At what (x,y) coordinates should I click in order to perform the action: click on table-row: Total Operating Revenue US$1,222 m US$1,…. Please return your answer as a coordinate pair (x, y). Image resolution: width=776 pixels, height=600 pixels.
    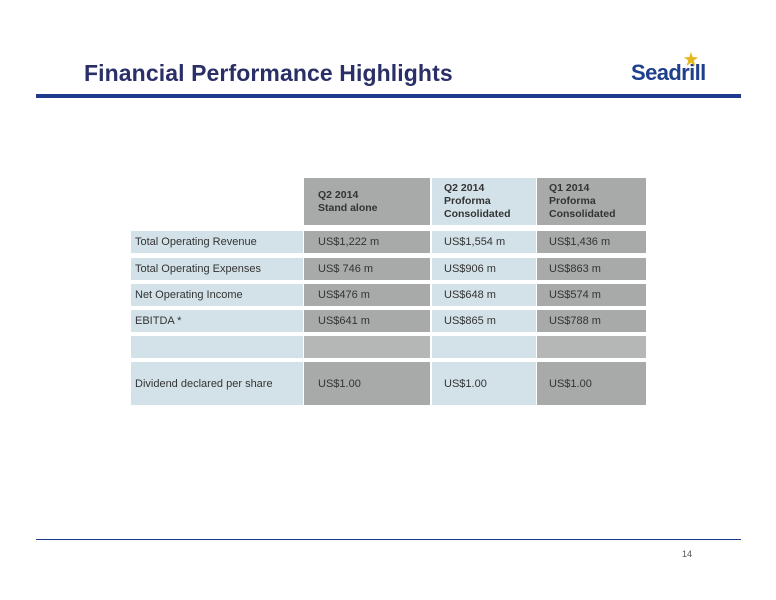
    Looking at the image, I should click on (388, 242).